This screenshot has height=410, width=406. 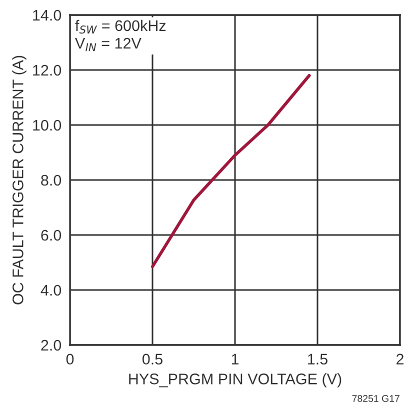 What do you see at coordinates (51, 345) in the screenshot?
I see `y-tick-label: 2.0` at bounding box center [51, 345].